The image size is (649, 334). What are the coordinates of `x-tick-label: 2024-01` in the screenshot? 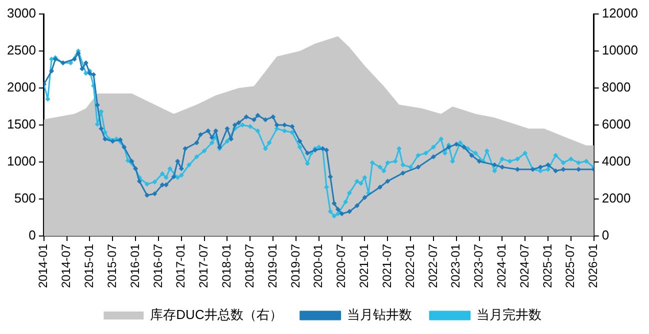 It's located at (501, 266).